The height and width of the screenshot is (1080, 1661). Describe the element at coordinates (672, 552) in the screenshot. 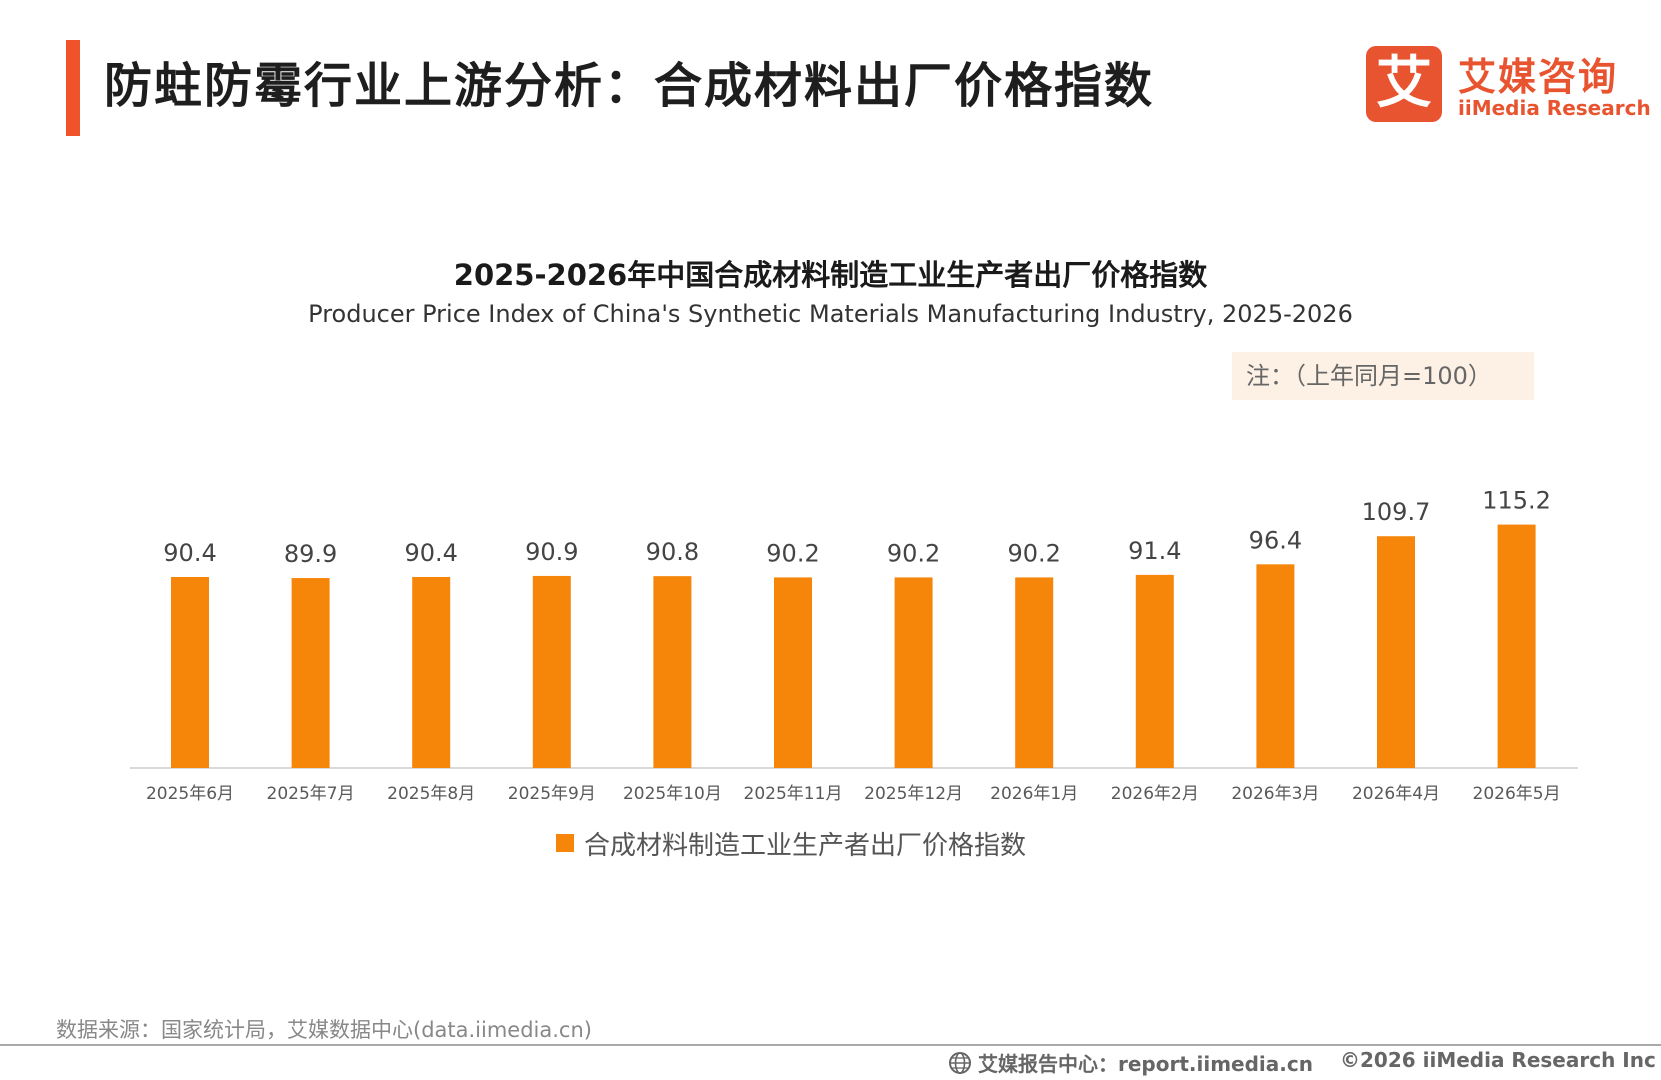

I see `data-label: 90.8` at that location.